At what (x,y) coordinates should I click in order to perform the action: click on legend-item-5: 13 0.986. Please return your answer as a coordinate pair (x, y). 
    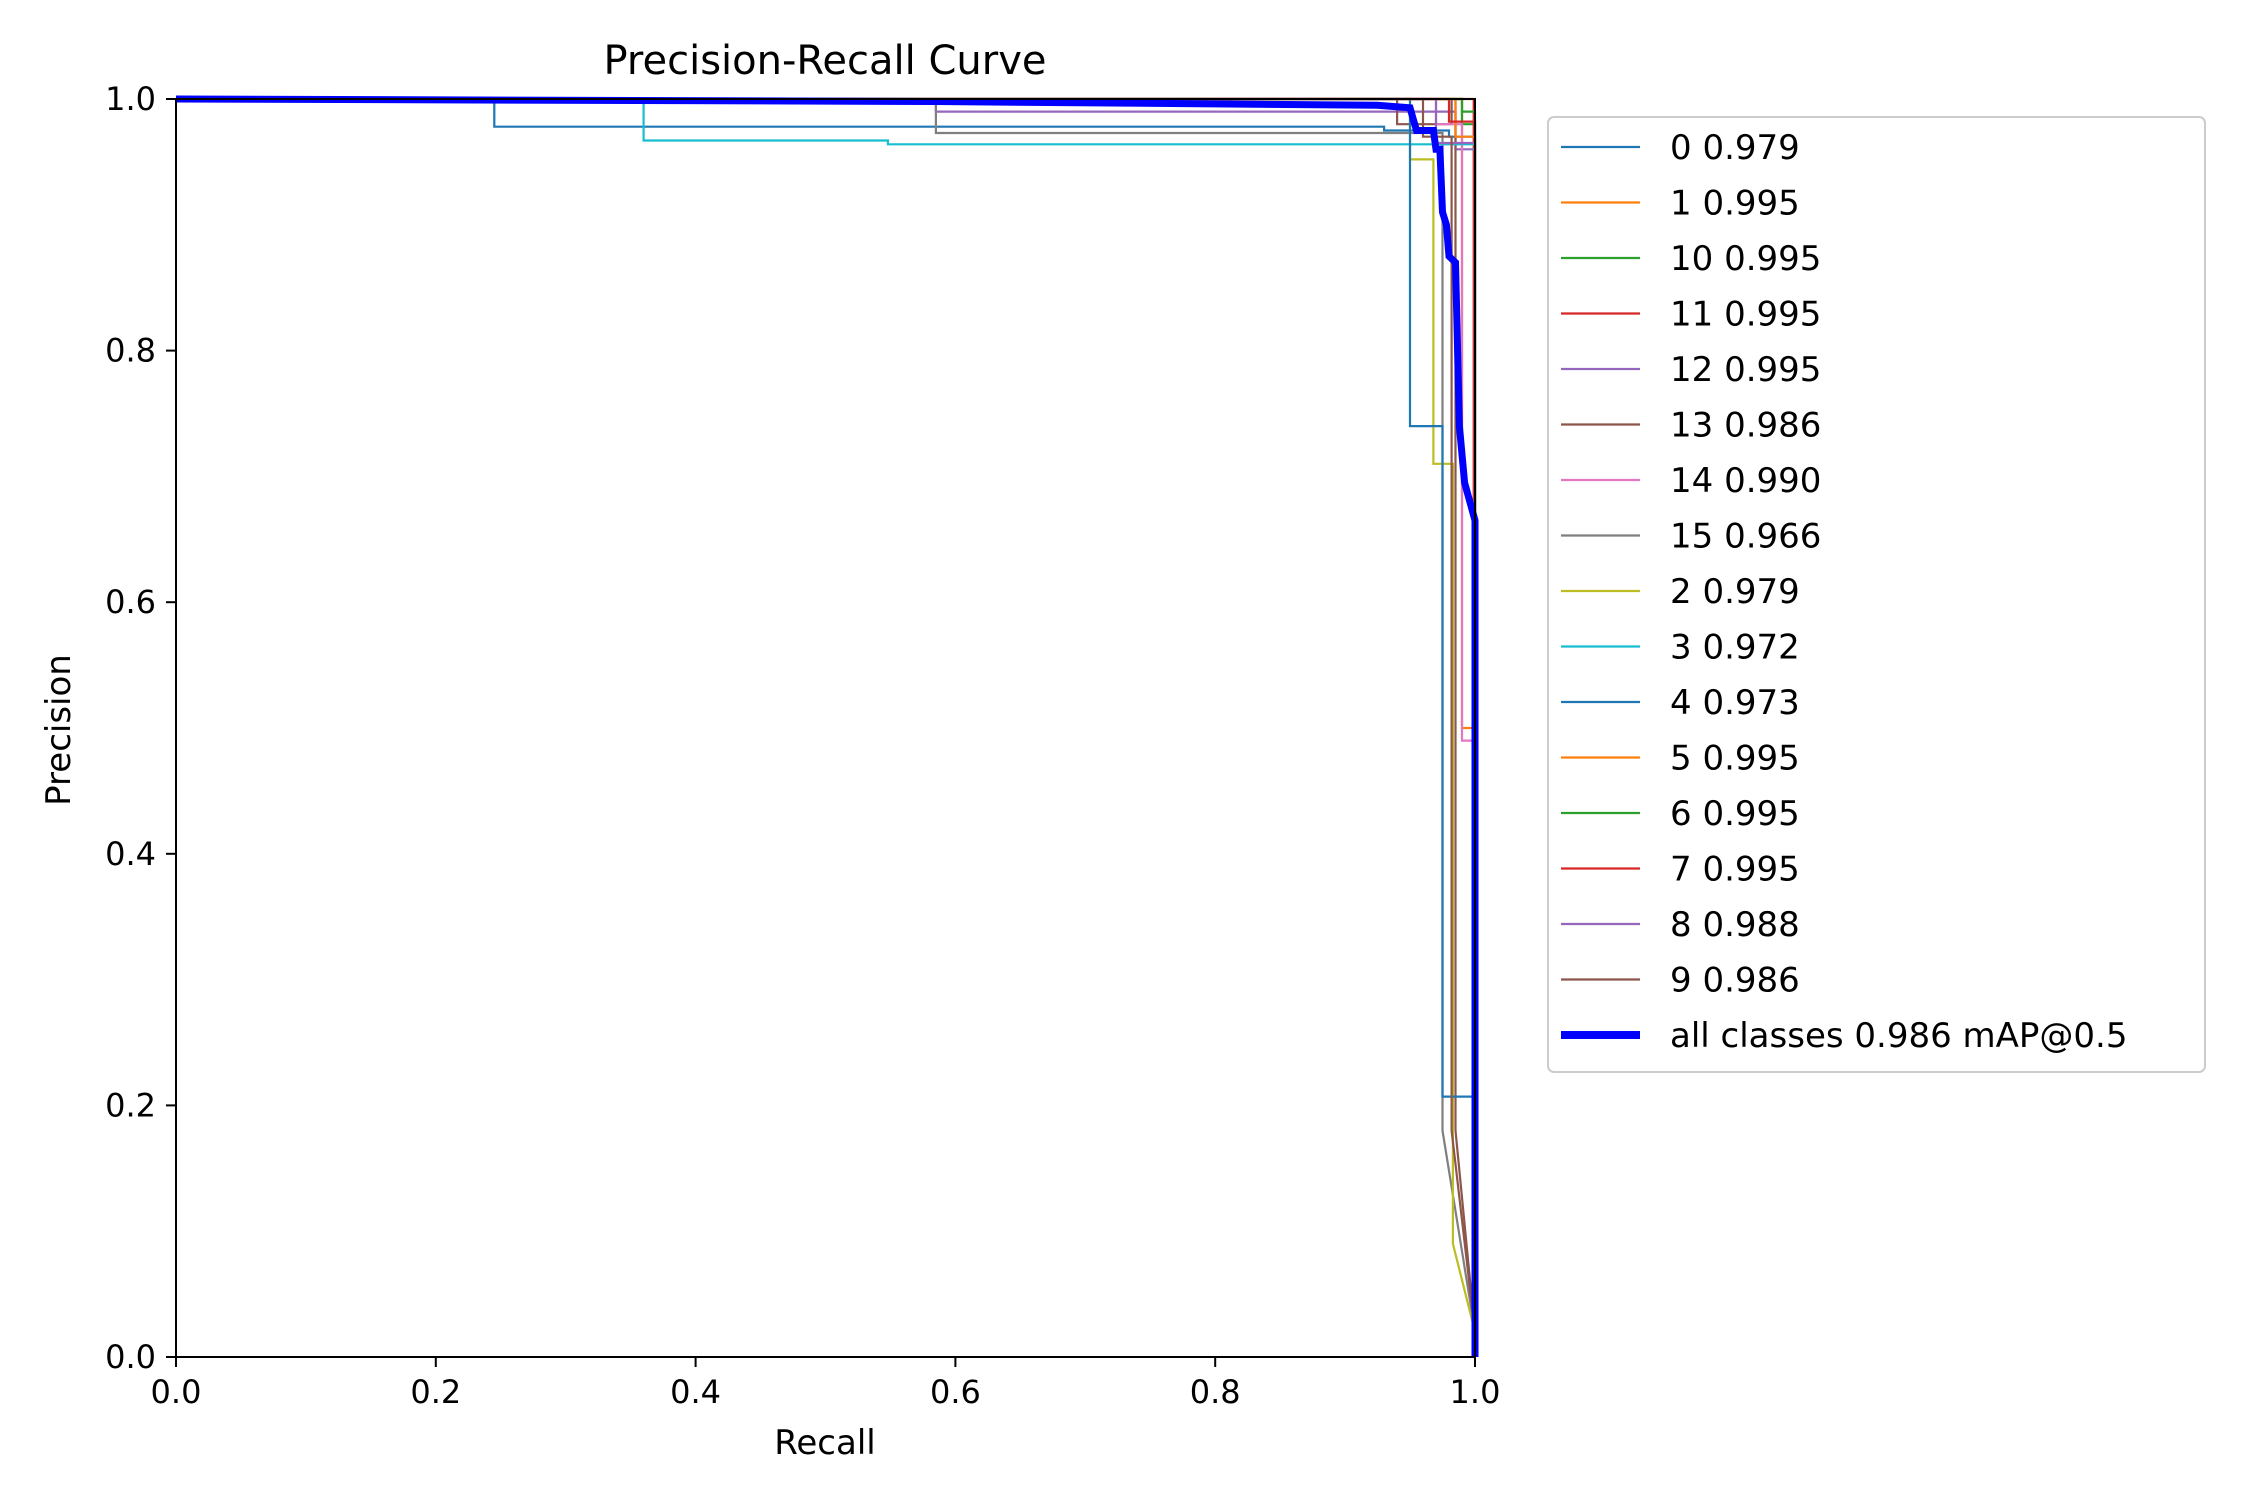
    Looking at the image, I should click on (1691, 426).